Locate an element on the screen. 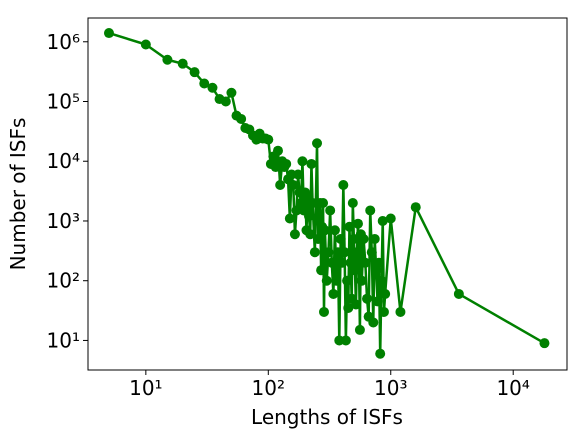 This screenshot has height=432, width=582. x-axis-label: Lengths of ISFs is located at coordinates (327, 417).